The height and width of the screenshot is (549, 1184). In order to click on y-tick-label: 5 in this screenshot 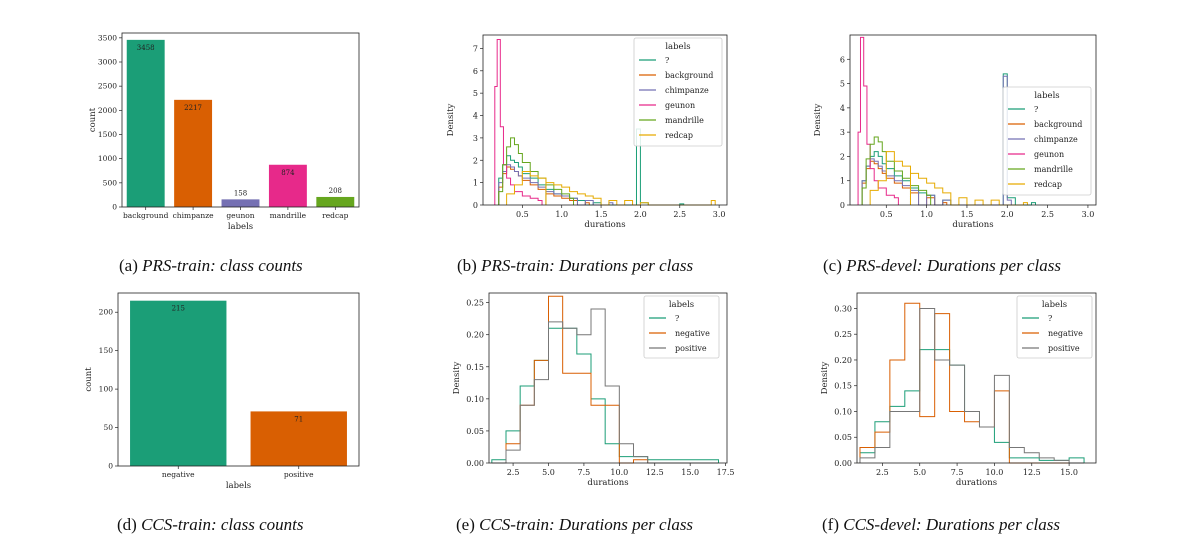, I will do `click(475, 93)`.